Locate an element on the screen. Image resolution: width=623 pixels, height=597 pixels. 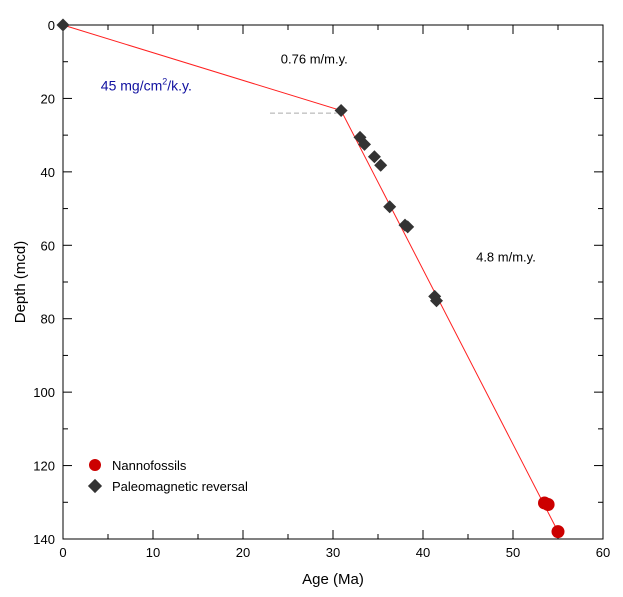
y-axis-title: Depth (mcd) is located at coordinates (20, 282).